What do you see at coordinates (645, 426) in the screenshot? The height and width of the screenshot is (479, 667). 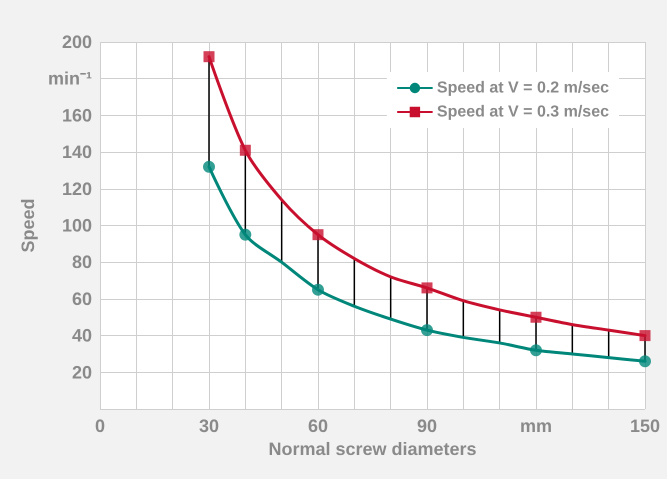 I see `x-tick-label: 150` at bounding box center [645, 426].